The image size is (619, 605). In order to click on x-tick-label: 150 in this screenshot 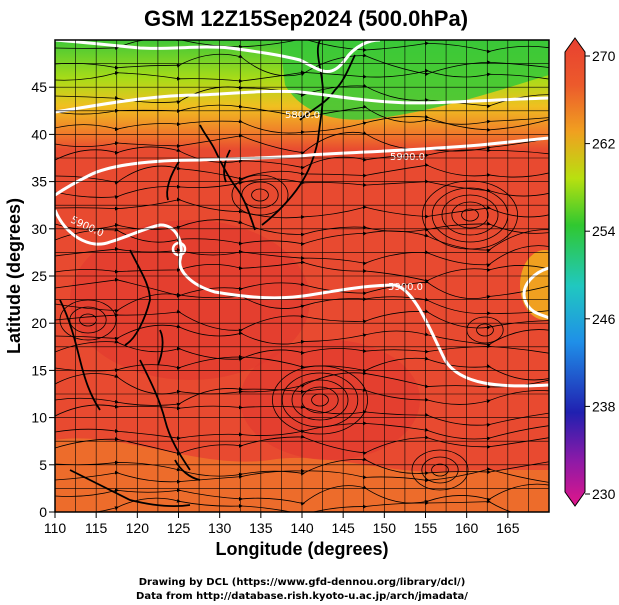, I will do `click(385, 528)`.